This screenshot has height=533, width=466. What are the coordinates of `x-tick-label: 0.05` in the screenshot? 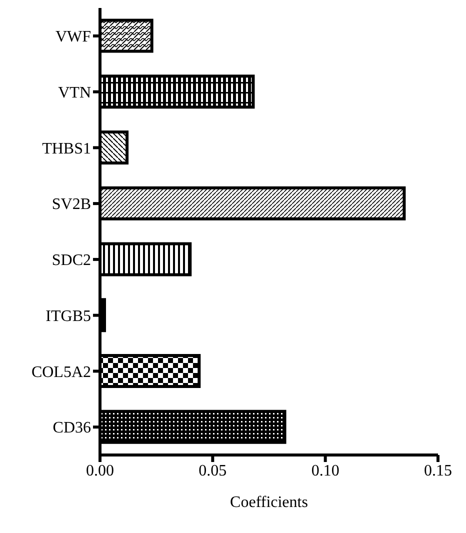 It's located at (212, 471).